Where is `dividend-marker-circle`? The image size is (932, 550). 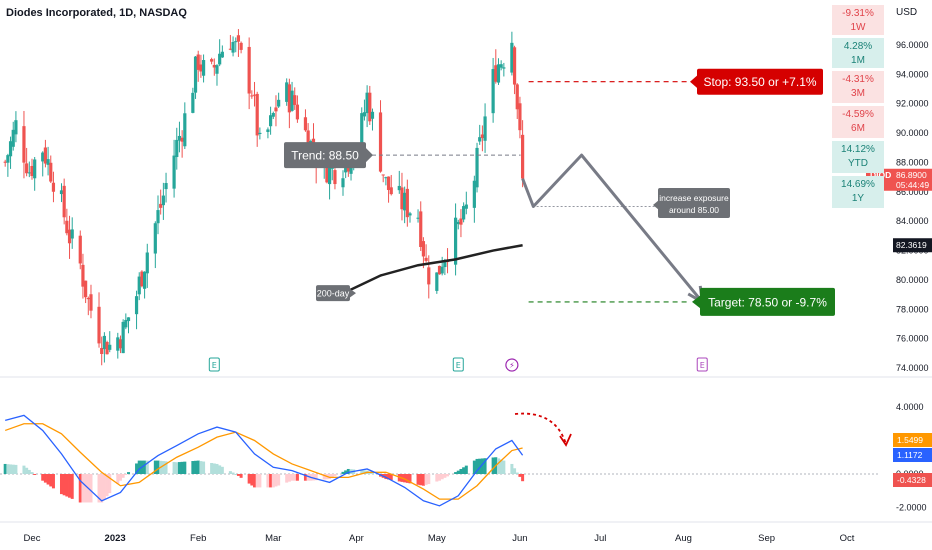 dividend-marker-circle is located at coordinates (512, 365).